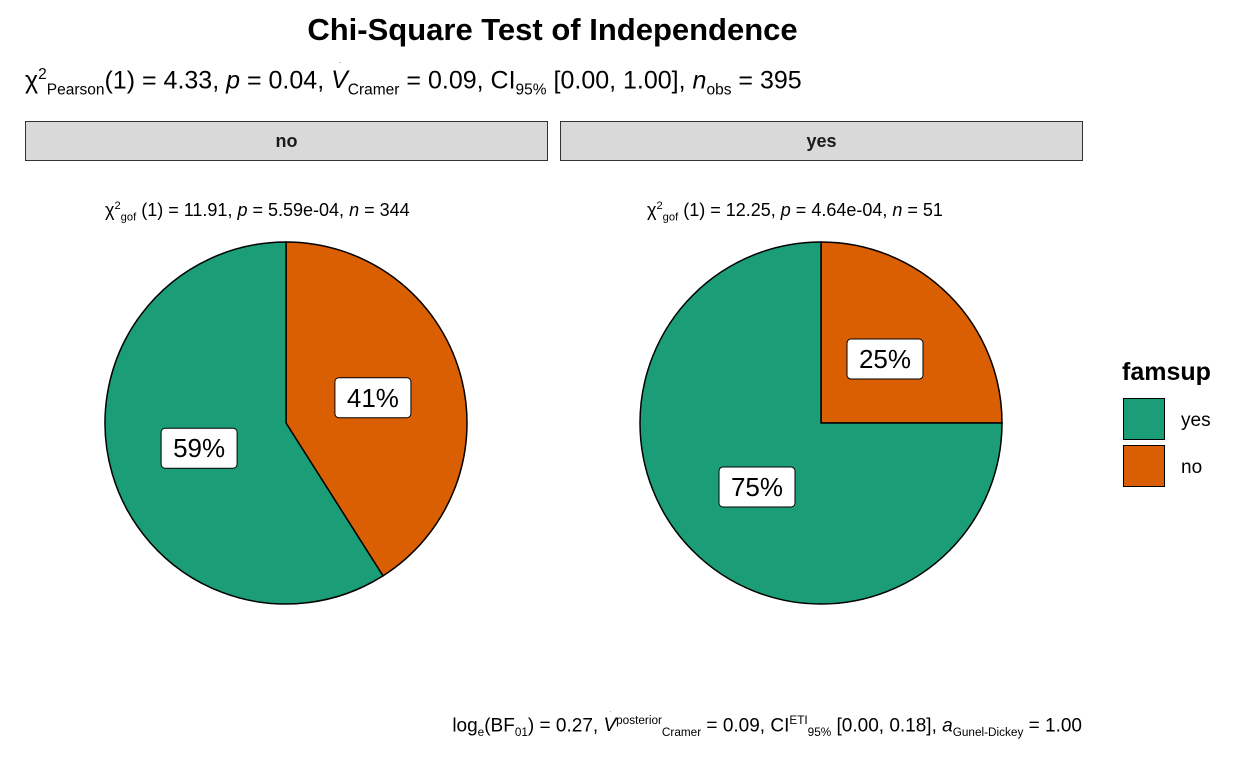 The image size is (1248, 768). What do you see at coordinates (286, 141) in the screenshot?
I see `facet-strip-no: no` at bounding box center [286, 141].